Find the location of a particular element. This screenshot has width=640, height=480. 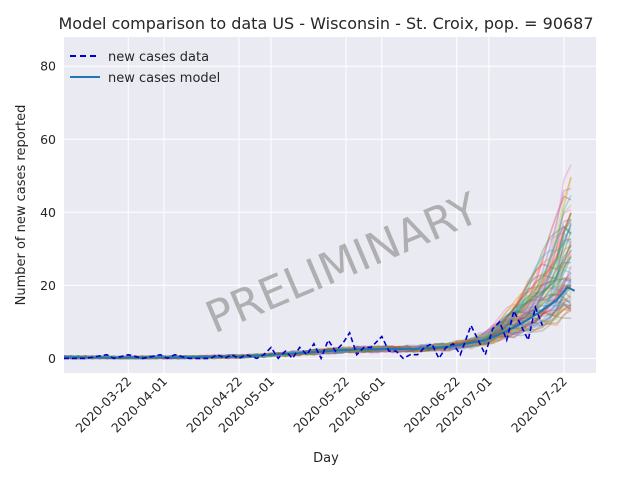

legend-label-model: new cases model is located at coordinates (164, 78).